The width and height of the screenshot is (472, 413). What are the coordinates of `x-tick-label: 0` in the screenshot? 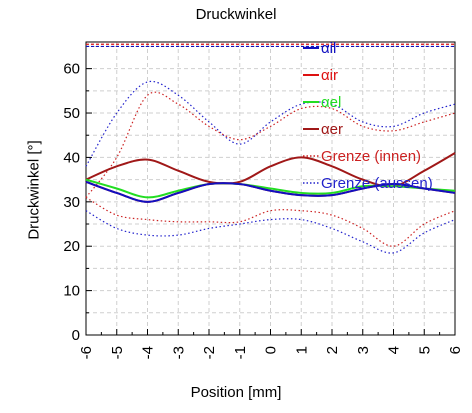 It's located at (271, 350).